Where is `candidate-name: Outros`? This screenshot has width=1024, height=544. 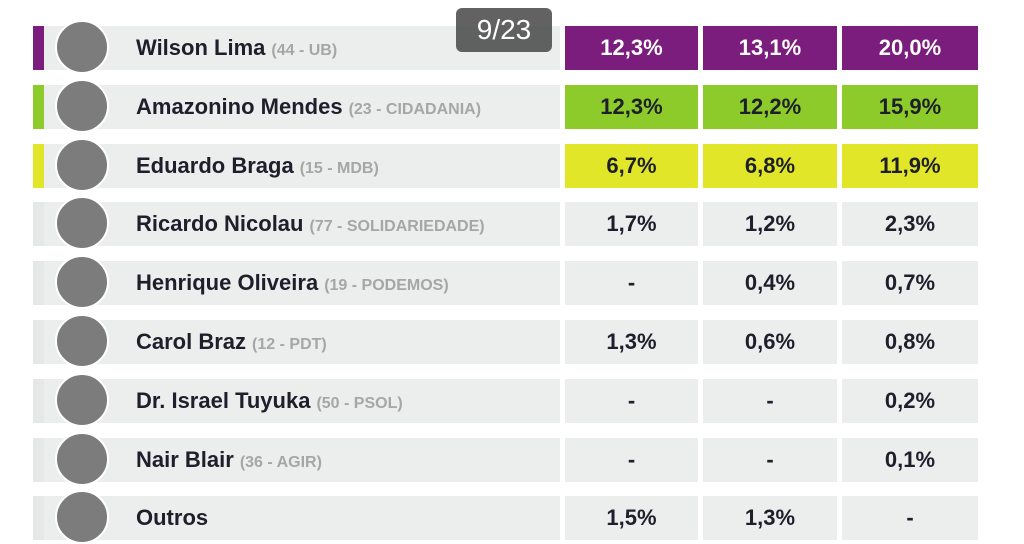
candidate-name: Outros is located at coordinates (172, 518).